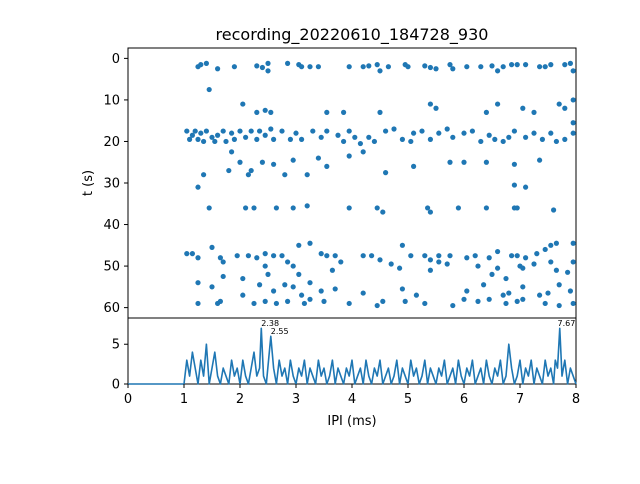 The width and height of the screenshot is (640, 484). What do you see at coordinates (111, 308) in the screenshot?
I see `raster-y-tick-label: 60` at bounding box center [111, 308].